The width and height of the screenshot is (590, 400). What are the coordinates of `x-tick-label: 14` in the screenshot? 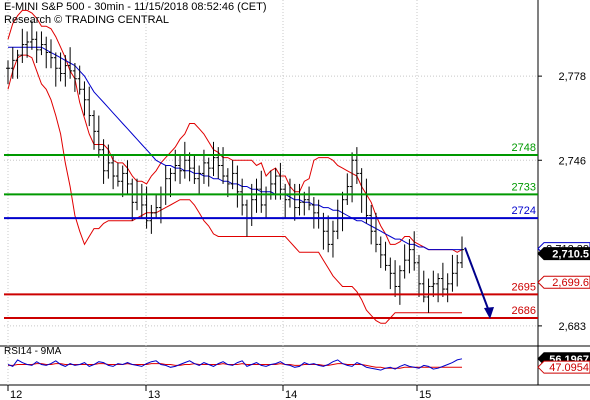 It's located at (291, 394).